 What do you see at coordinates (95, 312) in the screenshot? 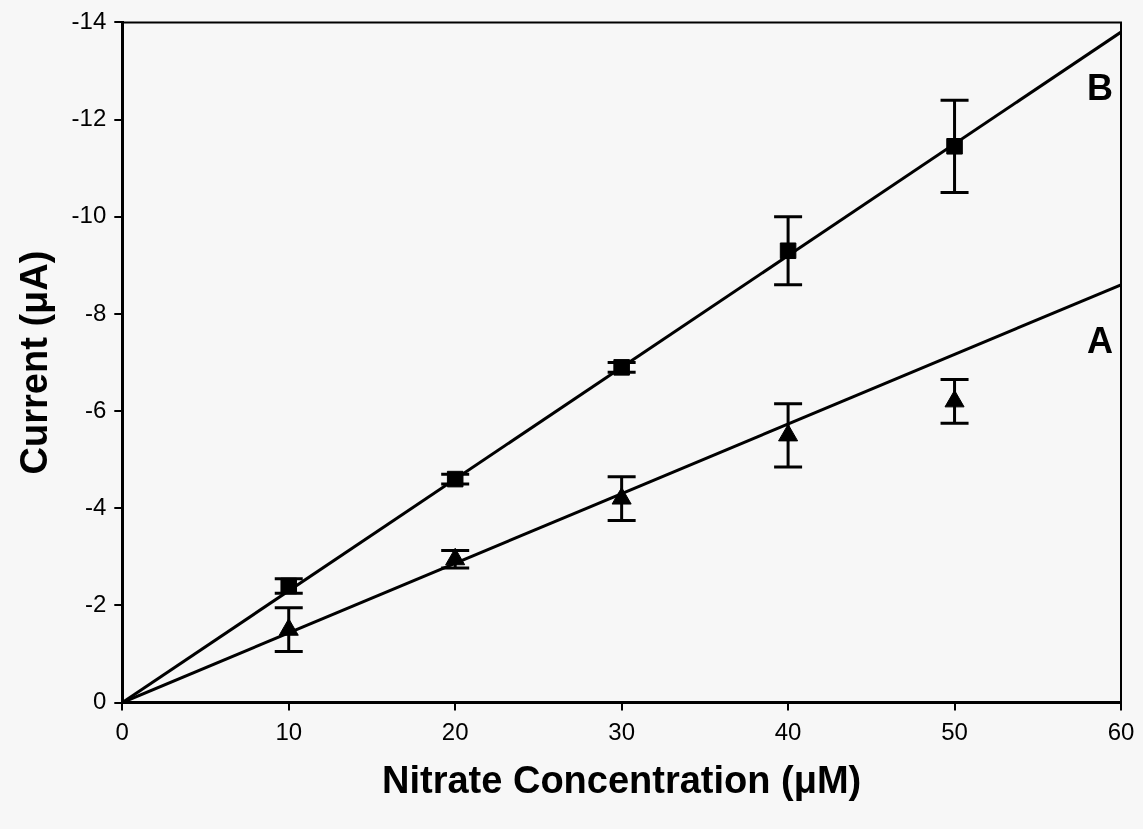
I see `y-tick-label: -8` at bounding box center [95, 312].